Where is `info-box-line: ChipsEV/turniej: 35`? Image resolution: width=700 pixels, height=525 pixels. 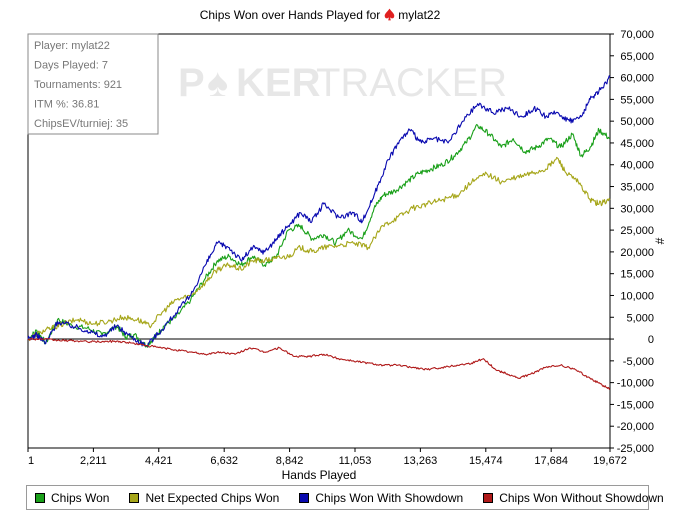
info-box-line: ChipsEV/turniej: 35 is located at coordinates (81, 124).